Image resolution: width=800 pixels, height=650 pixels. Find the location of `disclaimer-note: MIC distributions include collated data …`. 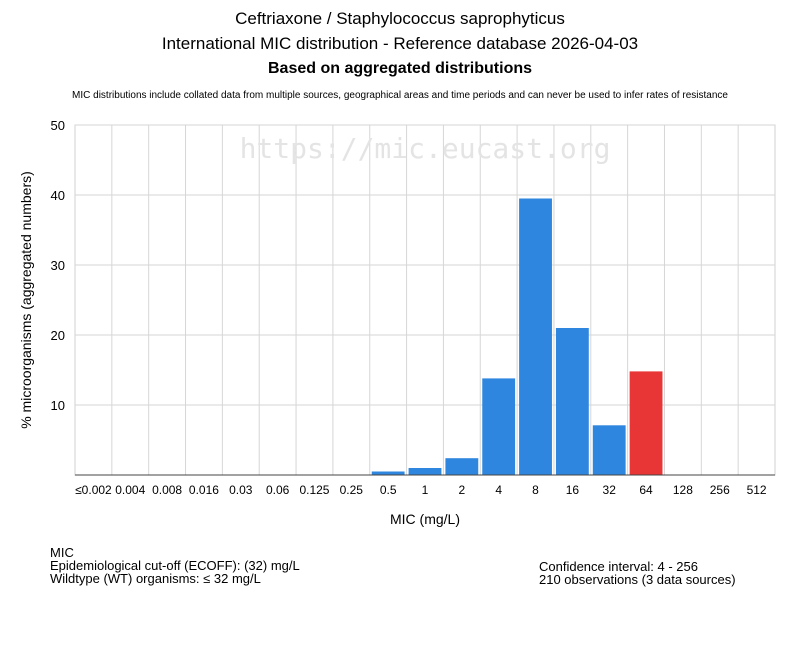

disclaimer-note: MIC distributions include collated data … is located at coordinates (400, 95).